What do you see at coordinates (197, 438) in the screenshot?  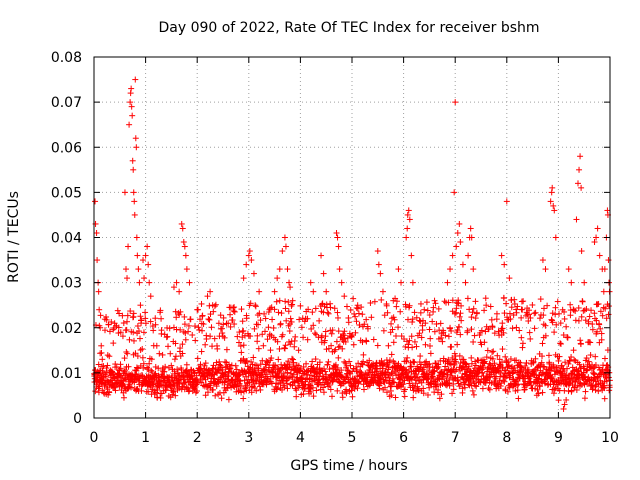 I see `x-tick-label: 2` at bounding box center [197, 438].